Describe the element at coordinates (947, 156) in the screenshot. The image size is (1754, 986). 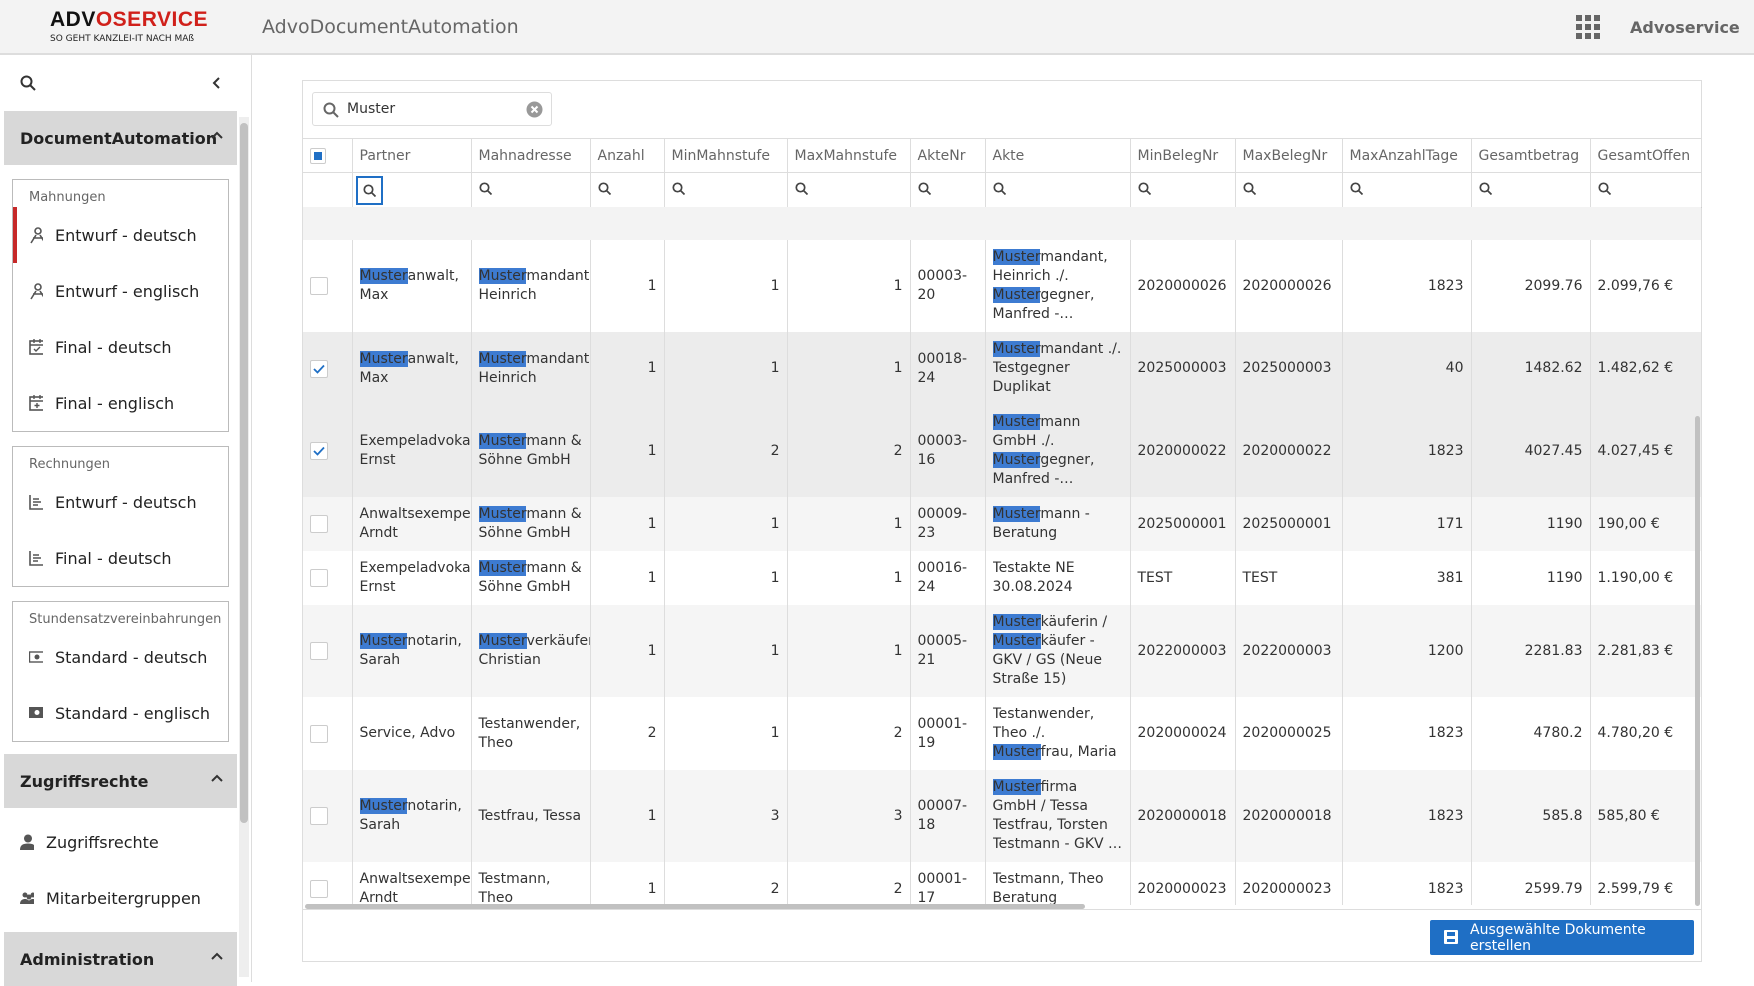
I see `column-header: AkteNr` at that location.